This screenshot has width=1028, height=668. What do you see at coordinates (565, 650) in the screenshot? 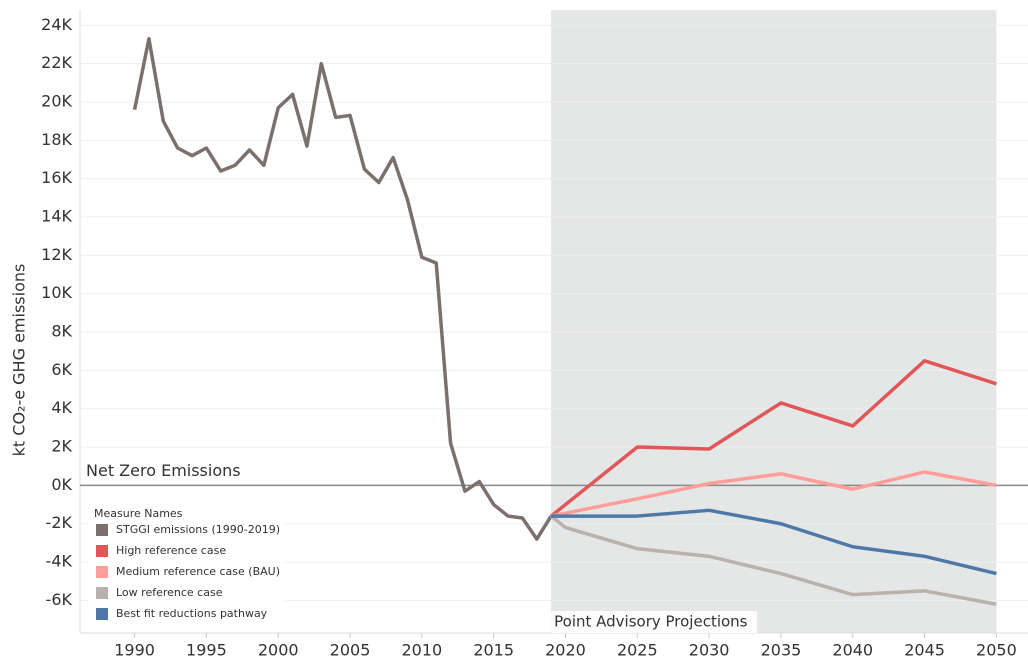
I see `x-tick-label: 2020` at bounding box center [565, 650].